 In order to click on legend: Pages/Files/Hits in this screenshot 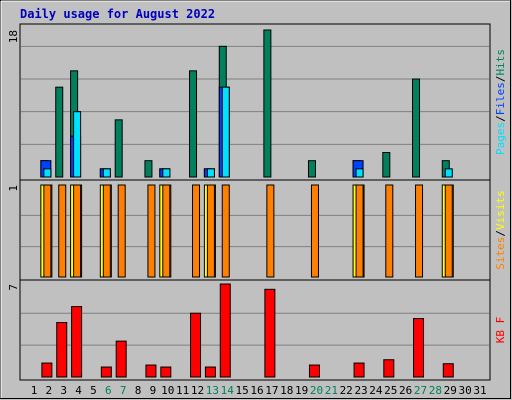, I will do `click(500, 102)`.